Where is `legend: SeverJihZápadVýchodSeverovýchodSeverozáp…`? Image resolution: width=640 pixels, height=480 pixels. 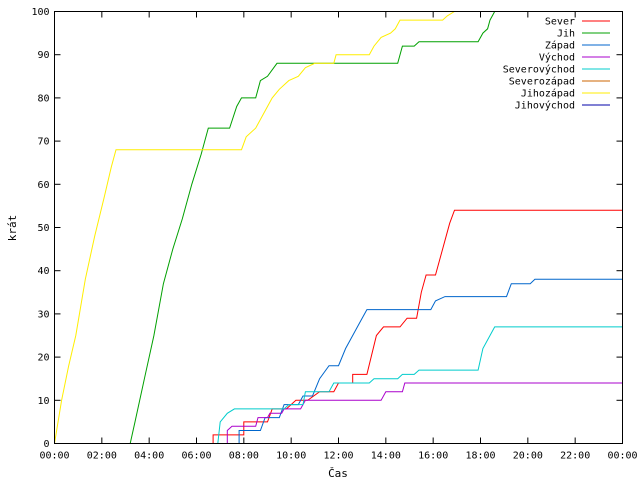
legend: SeverJihZápadVýchodSeverovýchodSeverozáp… is located at coordinates (556, 64).